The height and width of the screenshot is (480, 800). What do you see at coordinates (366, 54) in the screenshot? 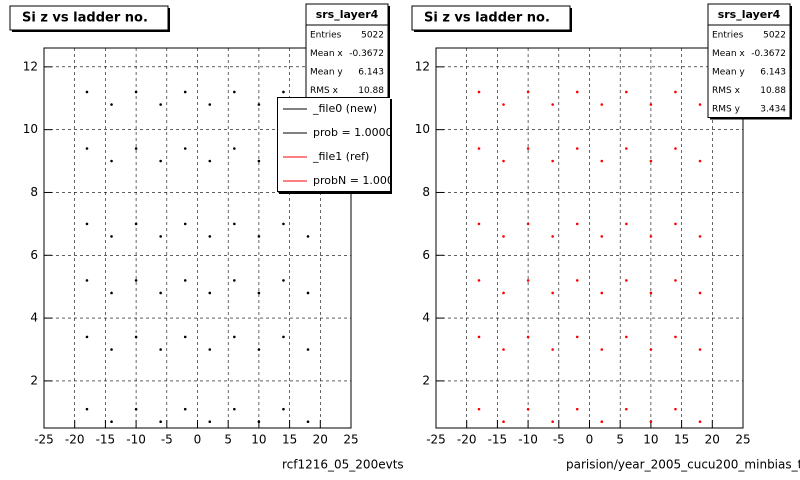
I see `stats-value: -0.3672` at bounding box center [366, 54].